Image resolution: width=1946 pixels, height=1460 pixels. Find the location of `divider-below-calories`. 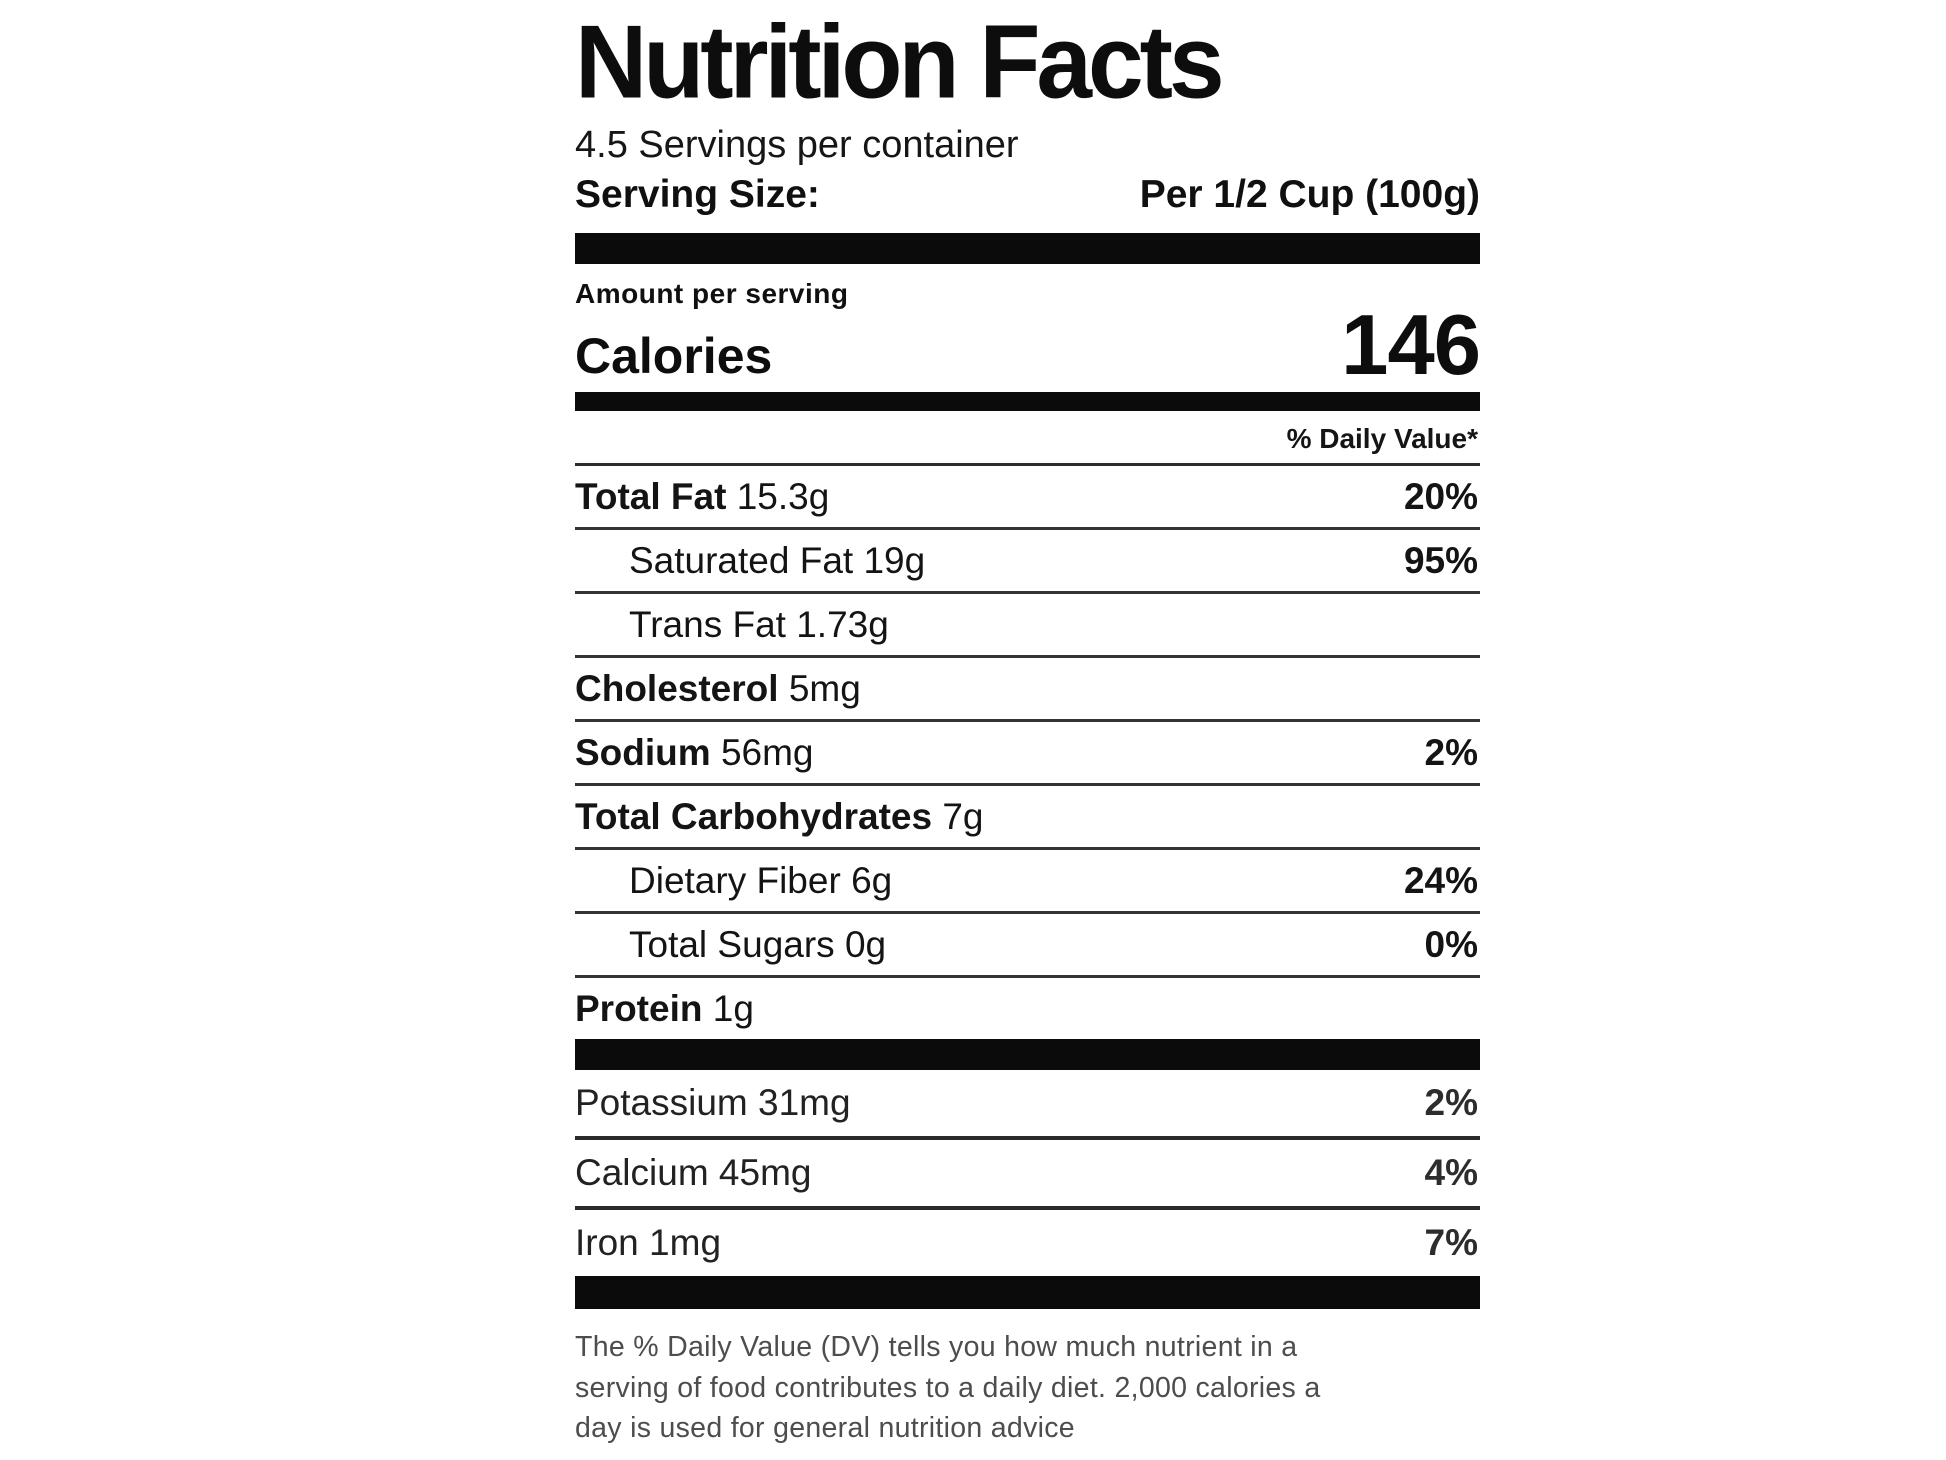

divider-below-calories is located at coordinates (1027, 402).